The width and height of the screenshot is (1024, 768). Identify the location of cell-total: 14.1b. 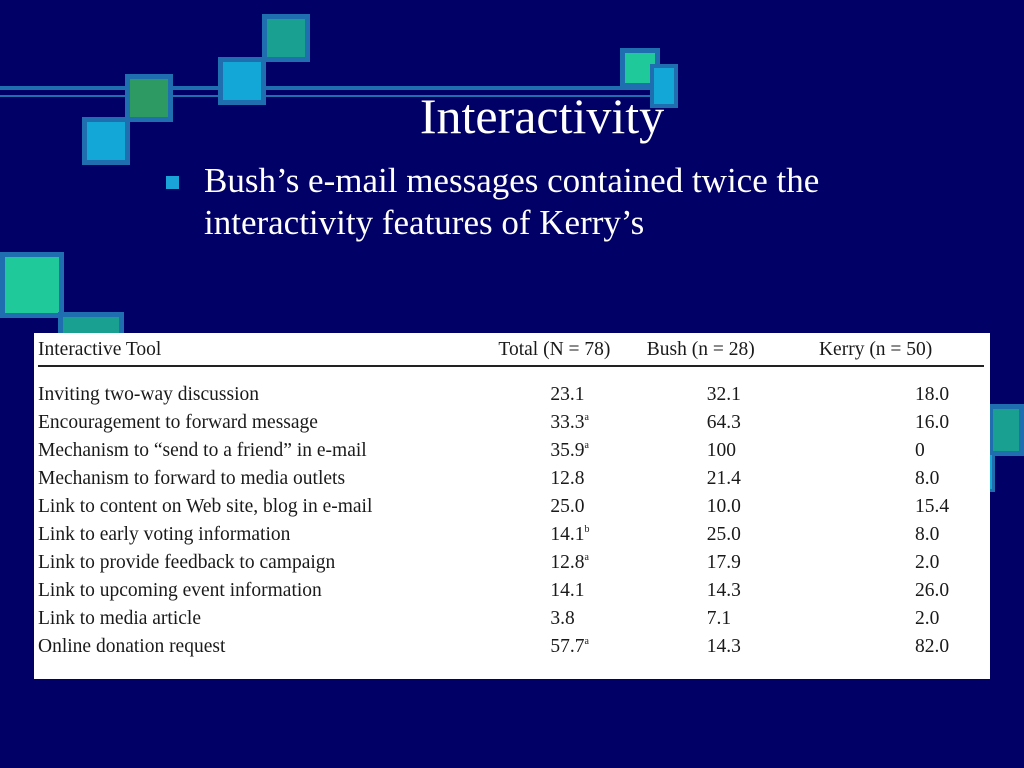
(572, 535).